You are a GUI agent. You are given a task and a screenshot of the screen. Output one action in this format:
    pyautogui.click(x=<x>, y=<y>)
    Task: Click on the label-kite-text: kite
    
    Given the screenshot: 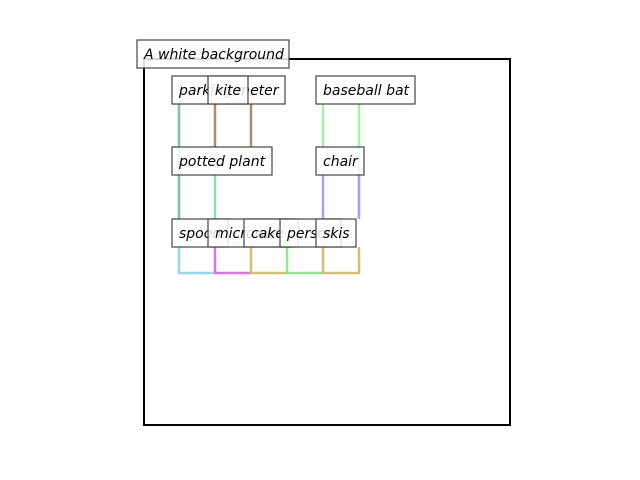 What is the action you would take?
    pyautogui.click(x=228, y=91)
    